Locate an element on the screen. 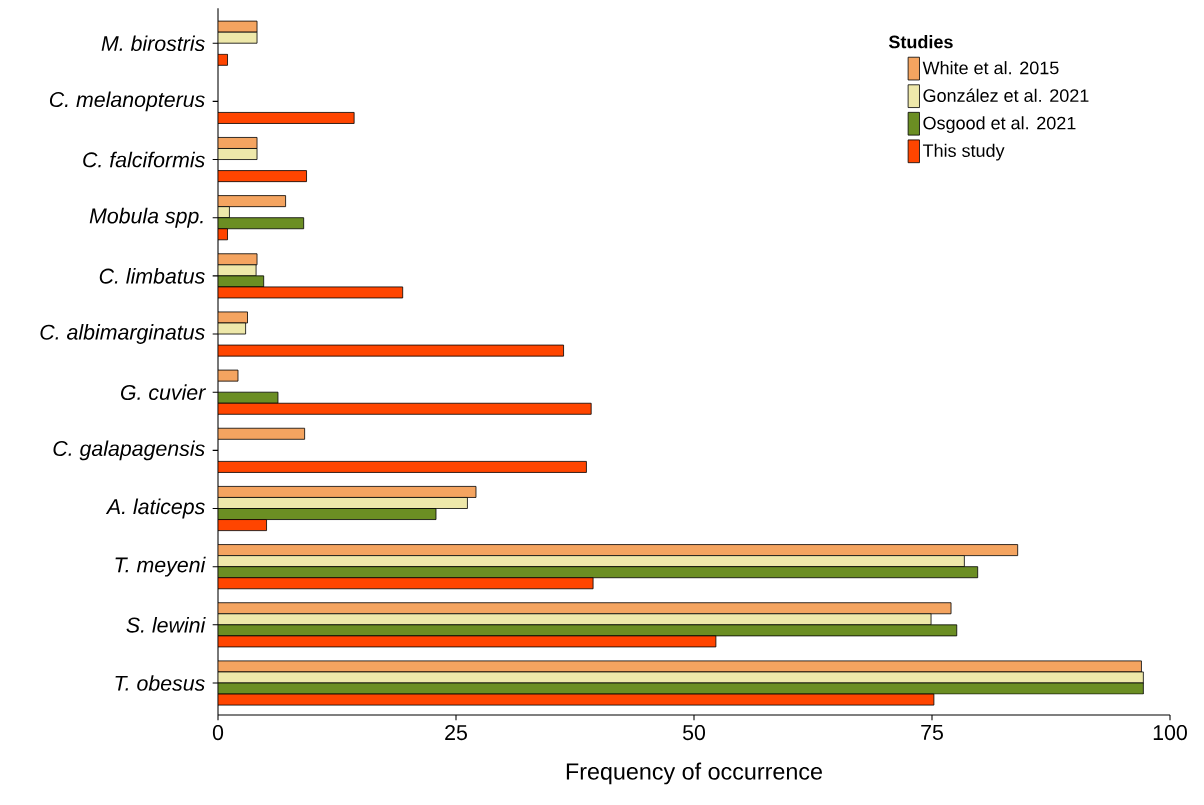 This screenshot has height=805, width=1204. x-tick-label: 0 is located at coordinates (218, 733).